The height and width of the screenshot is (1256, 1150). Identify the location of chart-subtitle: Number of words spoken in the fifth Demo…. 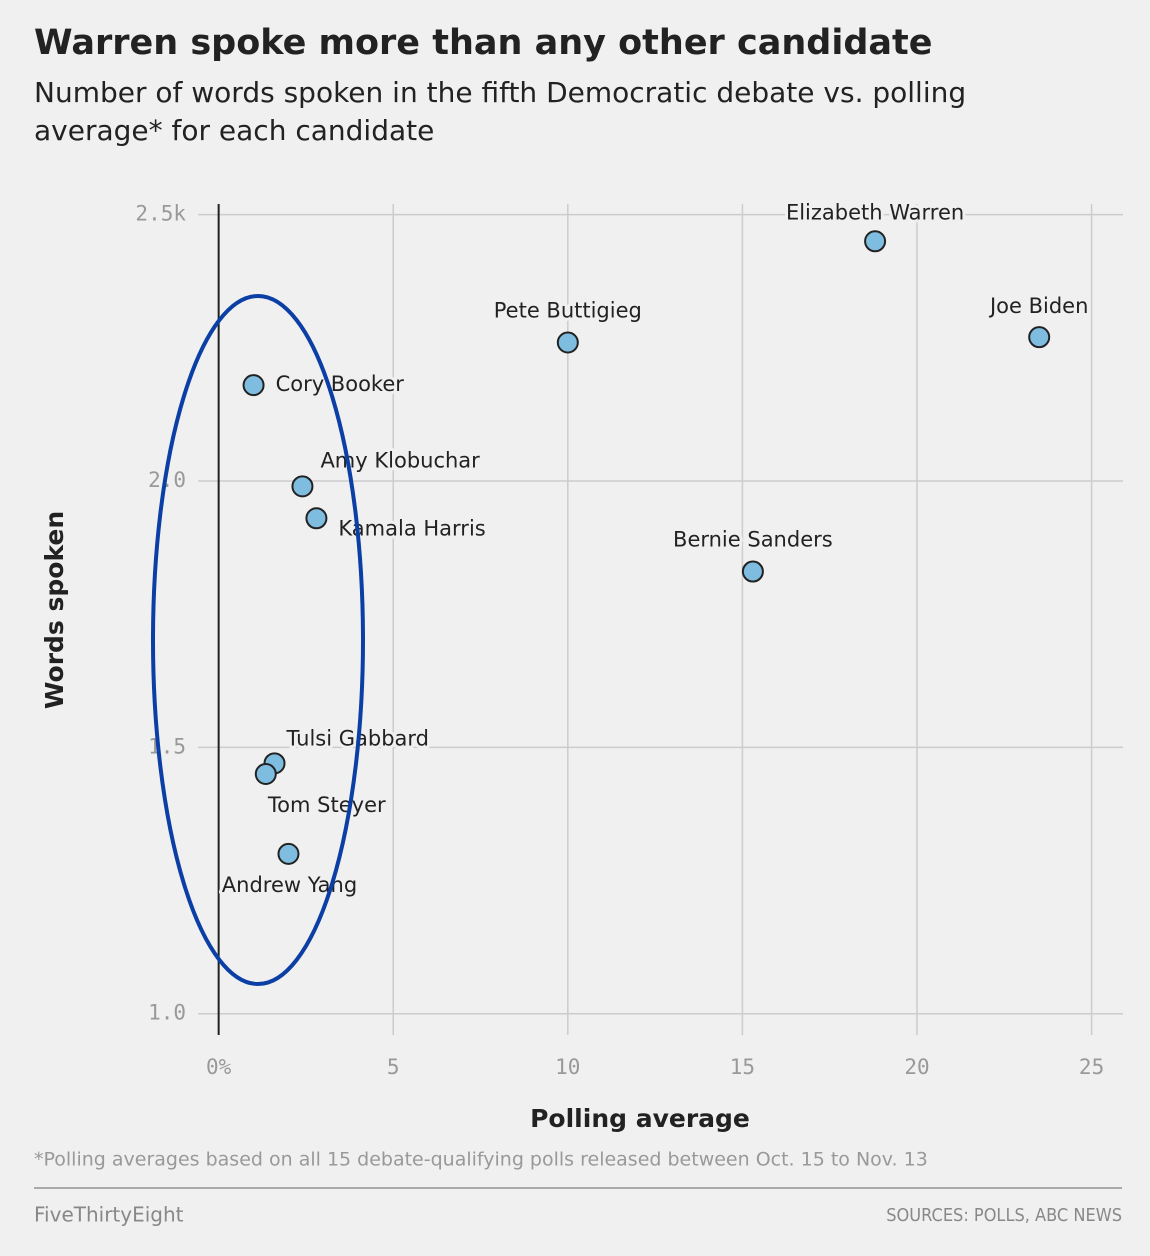
(500, 111).